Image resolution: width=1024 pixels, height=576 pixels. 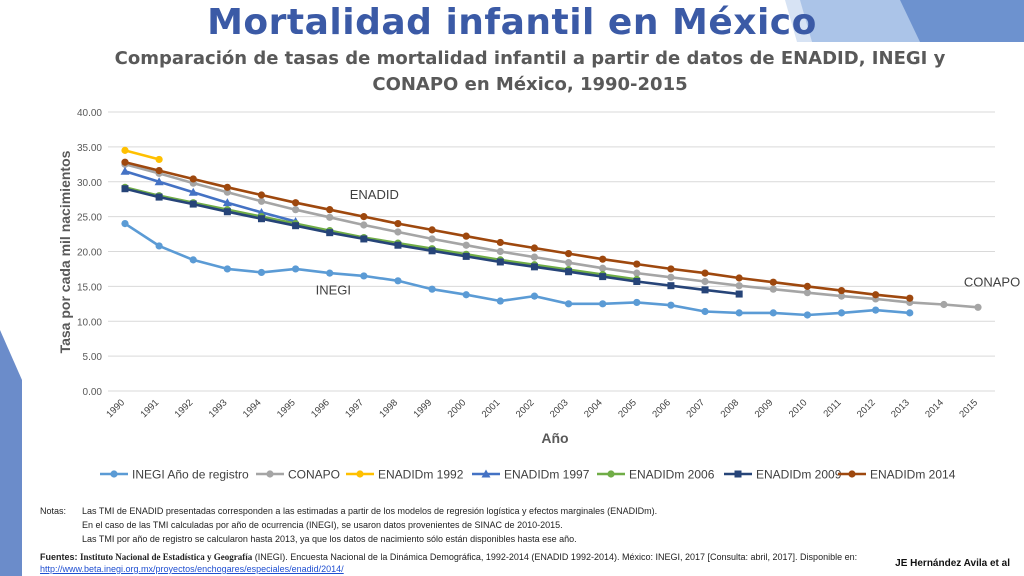 I want to click on y-tick-label: 5.00, so click(x=93, y=357).